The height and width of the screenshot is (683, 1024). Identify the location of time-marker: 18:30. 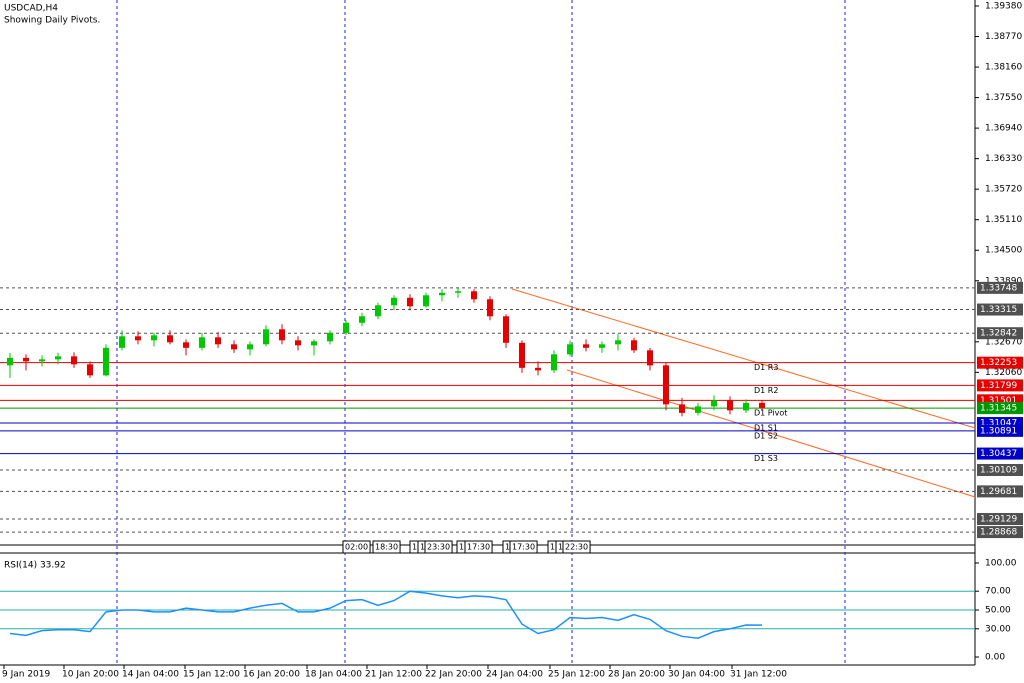
(386, 547).